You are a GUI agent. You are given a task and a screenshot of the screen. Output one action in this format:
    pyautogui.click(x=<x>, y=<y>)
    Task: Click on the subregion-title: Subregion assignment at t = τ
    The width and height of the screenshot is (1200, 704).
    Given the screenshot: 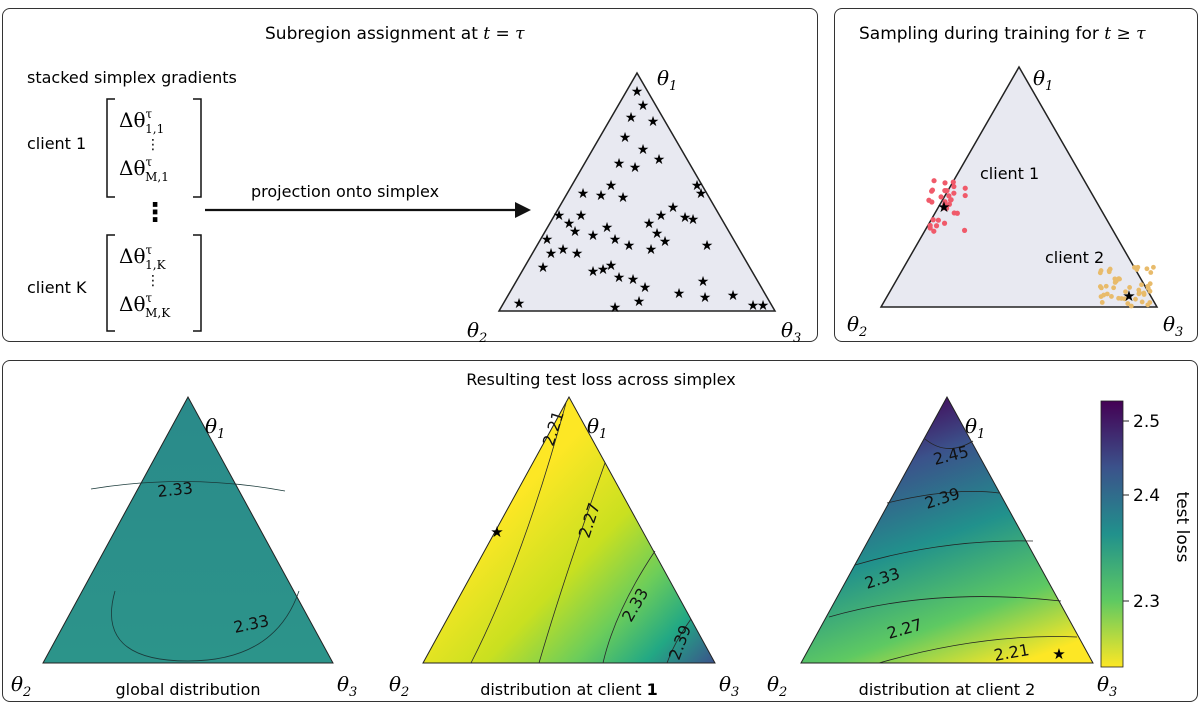 What is the action you would take?
    pyautogui.click(x=395, y=34)
    